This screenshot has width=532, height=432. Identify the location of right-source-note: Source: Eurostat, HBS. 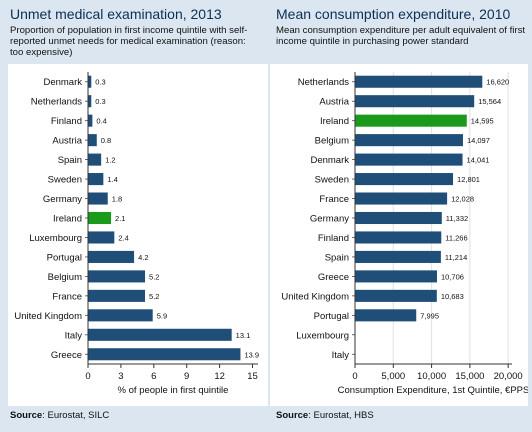
(325, 415).